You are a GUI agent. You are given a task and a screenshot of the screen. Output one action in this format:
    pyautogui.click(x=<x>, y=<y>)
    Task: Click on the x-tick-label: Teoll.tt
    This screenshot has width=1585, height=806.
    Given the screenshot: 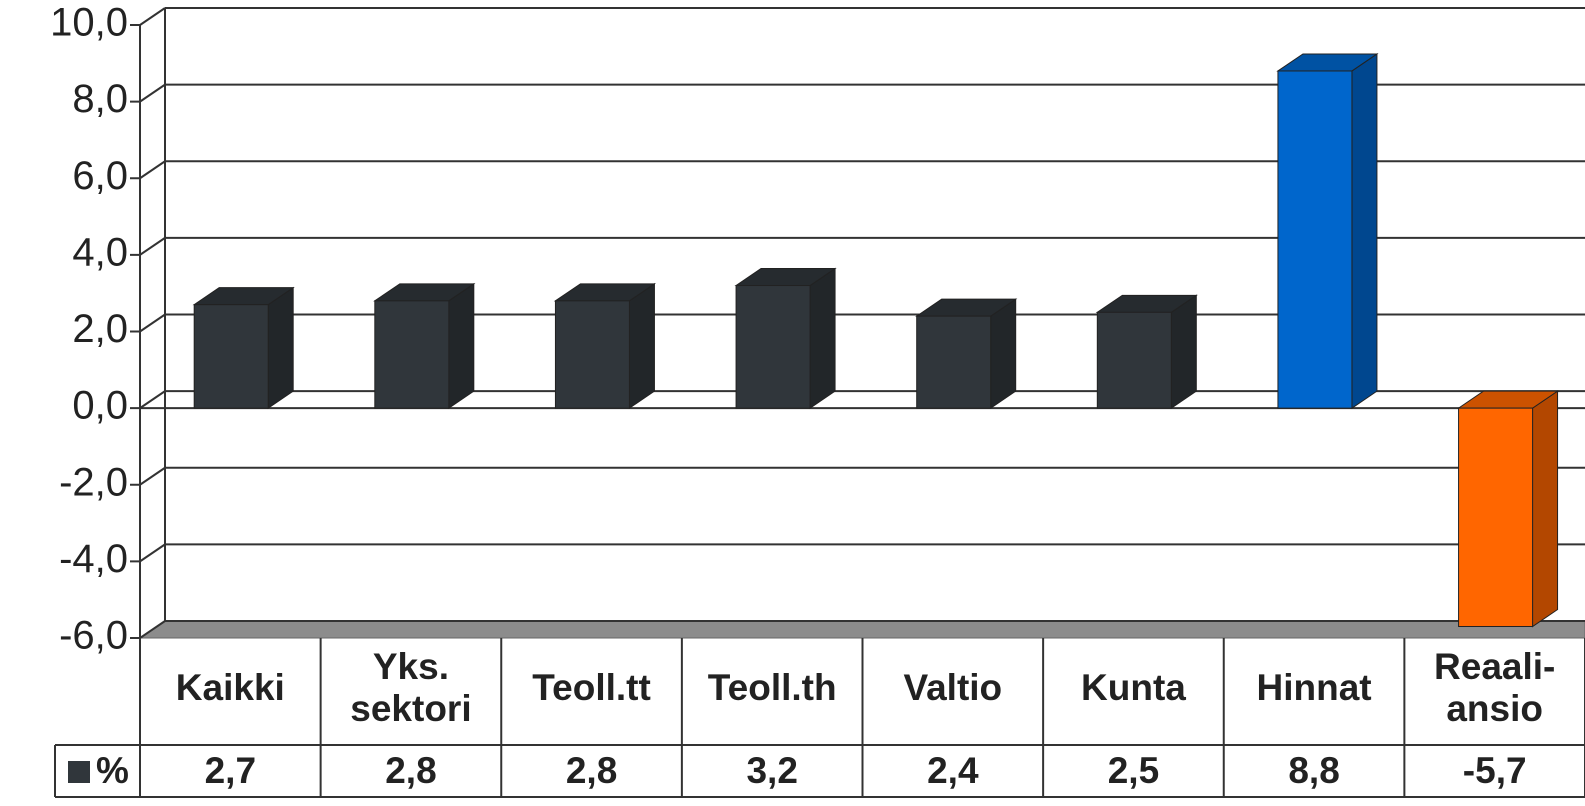 What is the action you would take?
    pyautogui.click(x=591, y=687)
    